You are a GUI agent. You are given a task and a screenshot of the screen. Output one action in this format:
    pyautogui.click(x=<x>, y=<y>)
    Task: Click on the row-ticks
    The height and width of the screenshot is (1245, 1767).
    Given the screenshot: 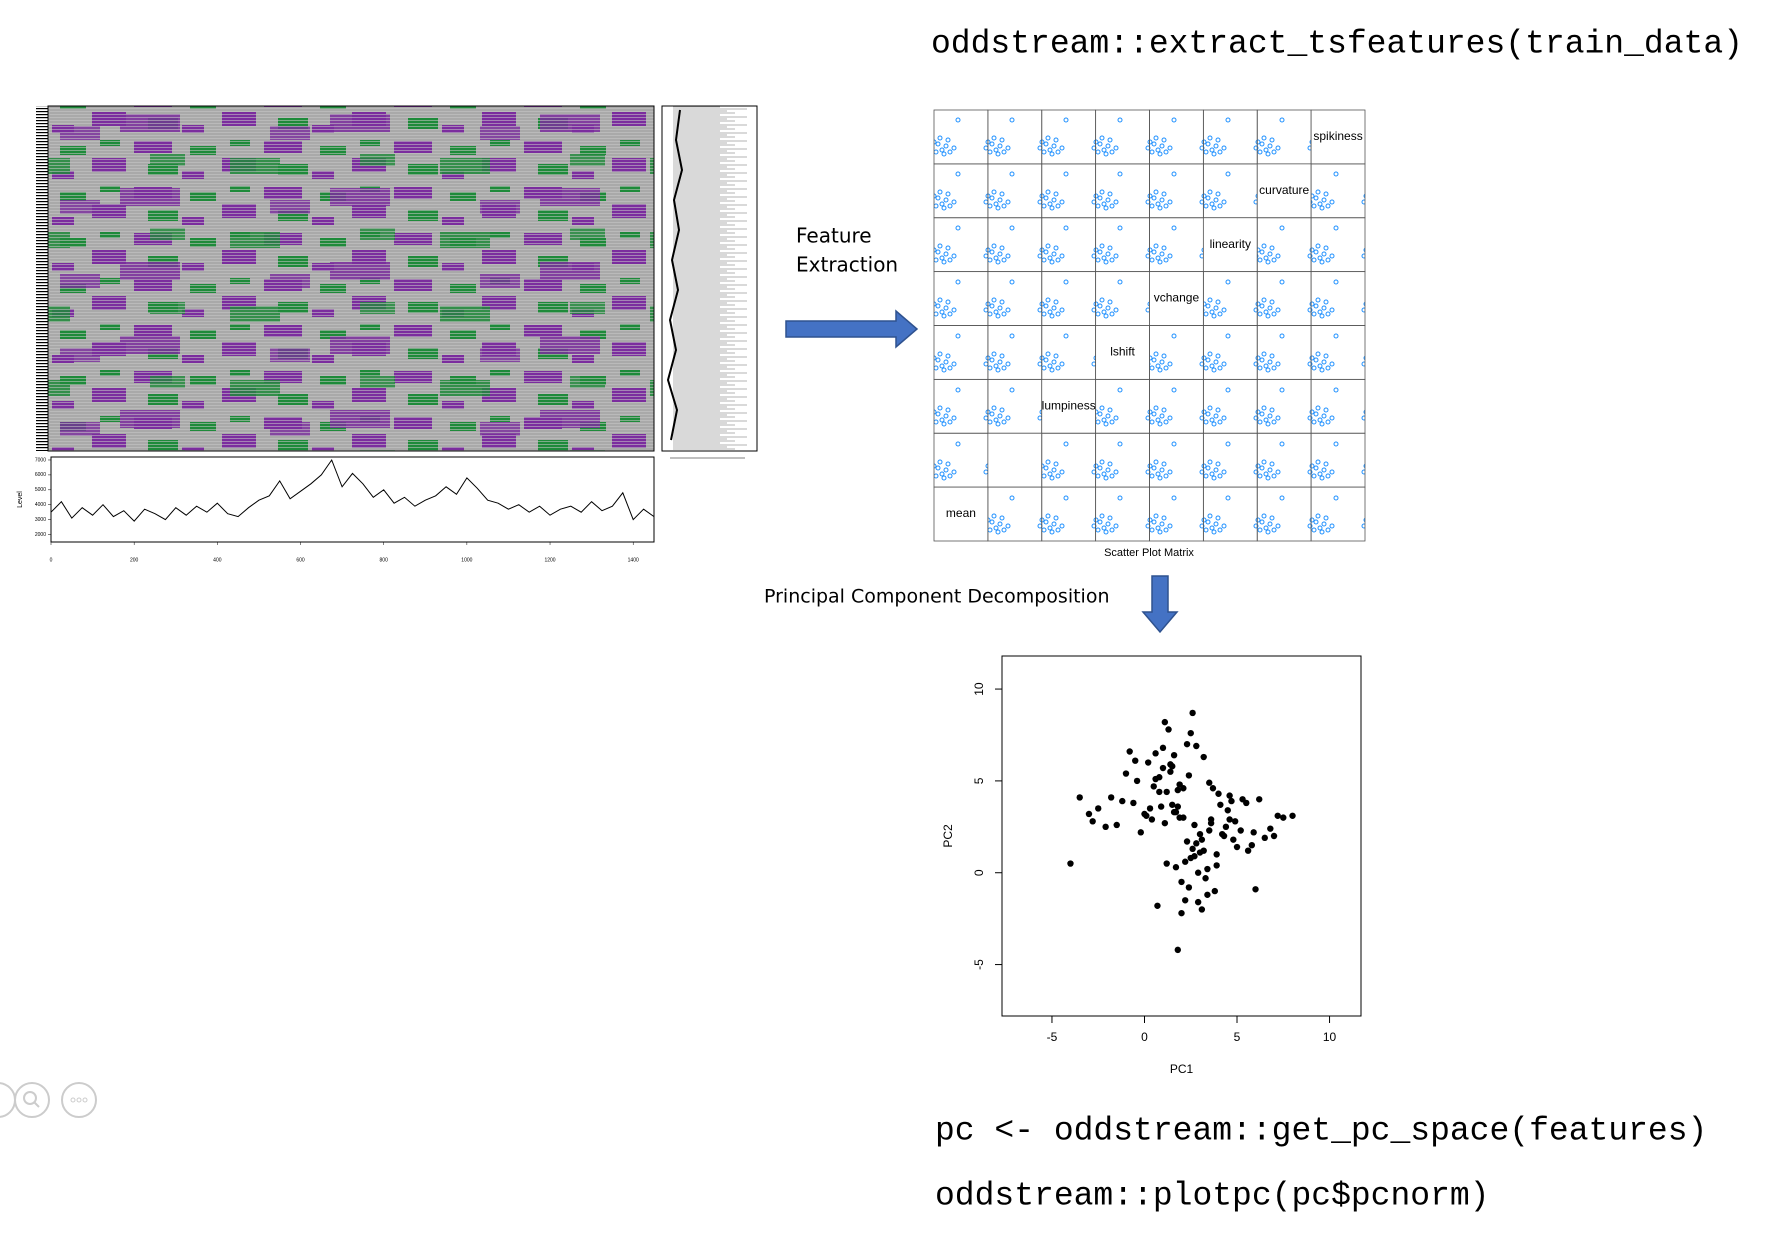 What is the action you would take?
    pyautogui.click(x=42, y=278)
    